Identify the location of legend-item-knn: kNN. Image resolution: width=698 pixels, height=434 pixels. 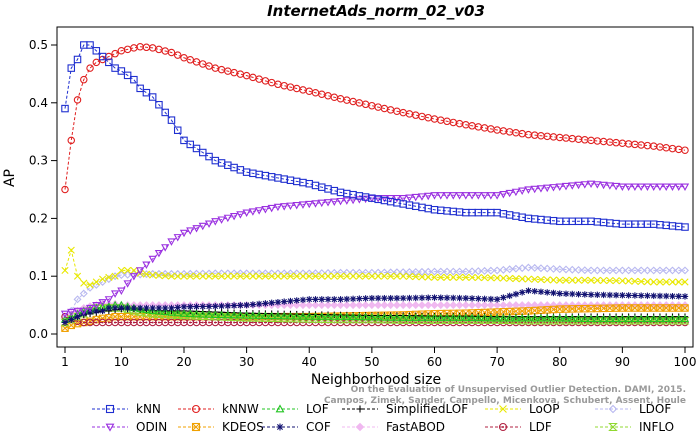
(126, 409).